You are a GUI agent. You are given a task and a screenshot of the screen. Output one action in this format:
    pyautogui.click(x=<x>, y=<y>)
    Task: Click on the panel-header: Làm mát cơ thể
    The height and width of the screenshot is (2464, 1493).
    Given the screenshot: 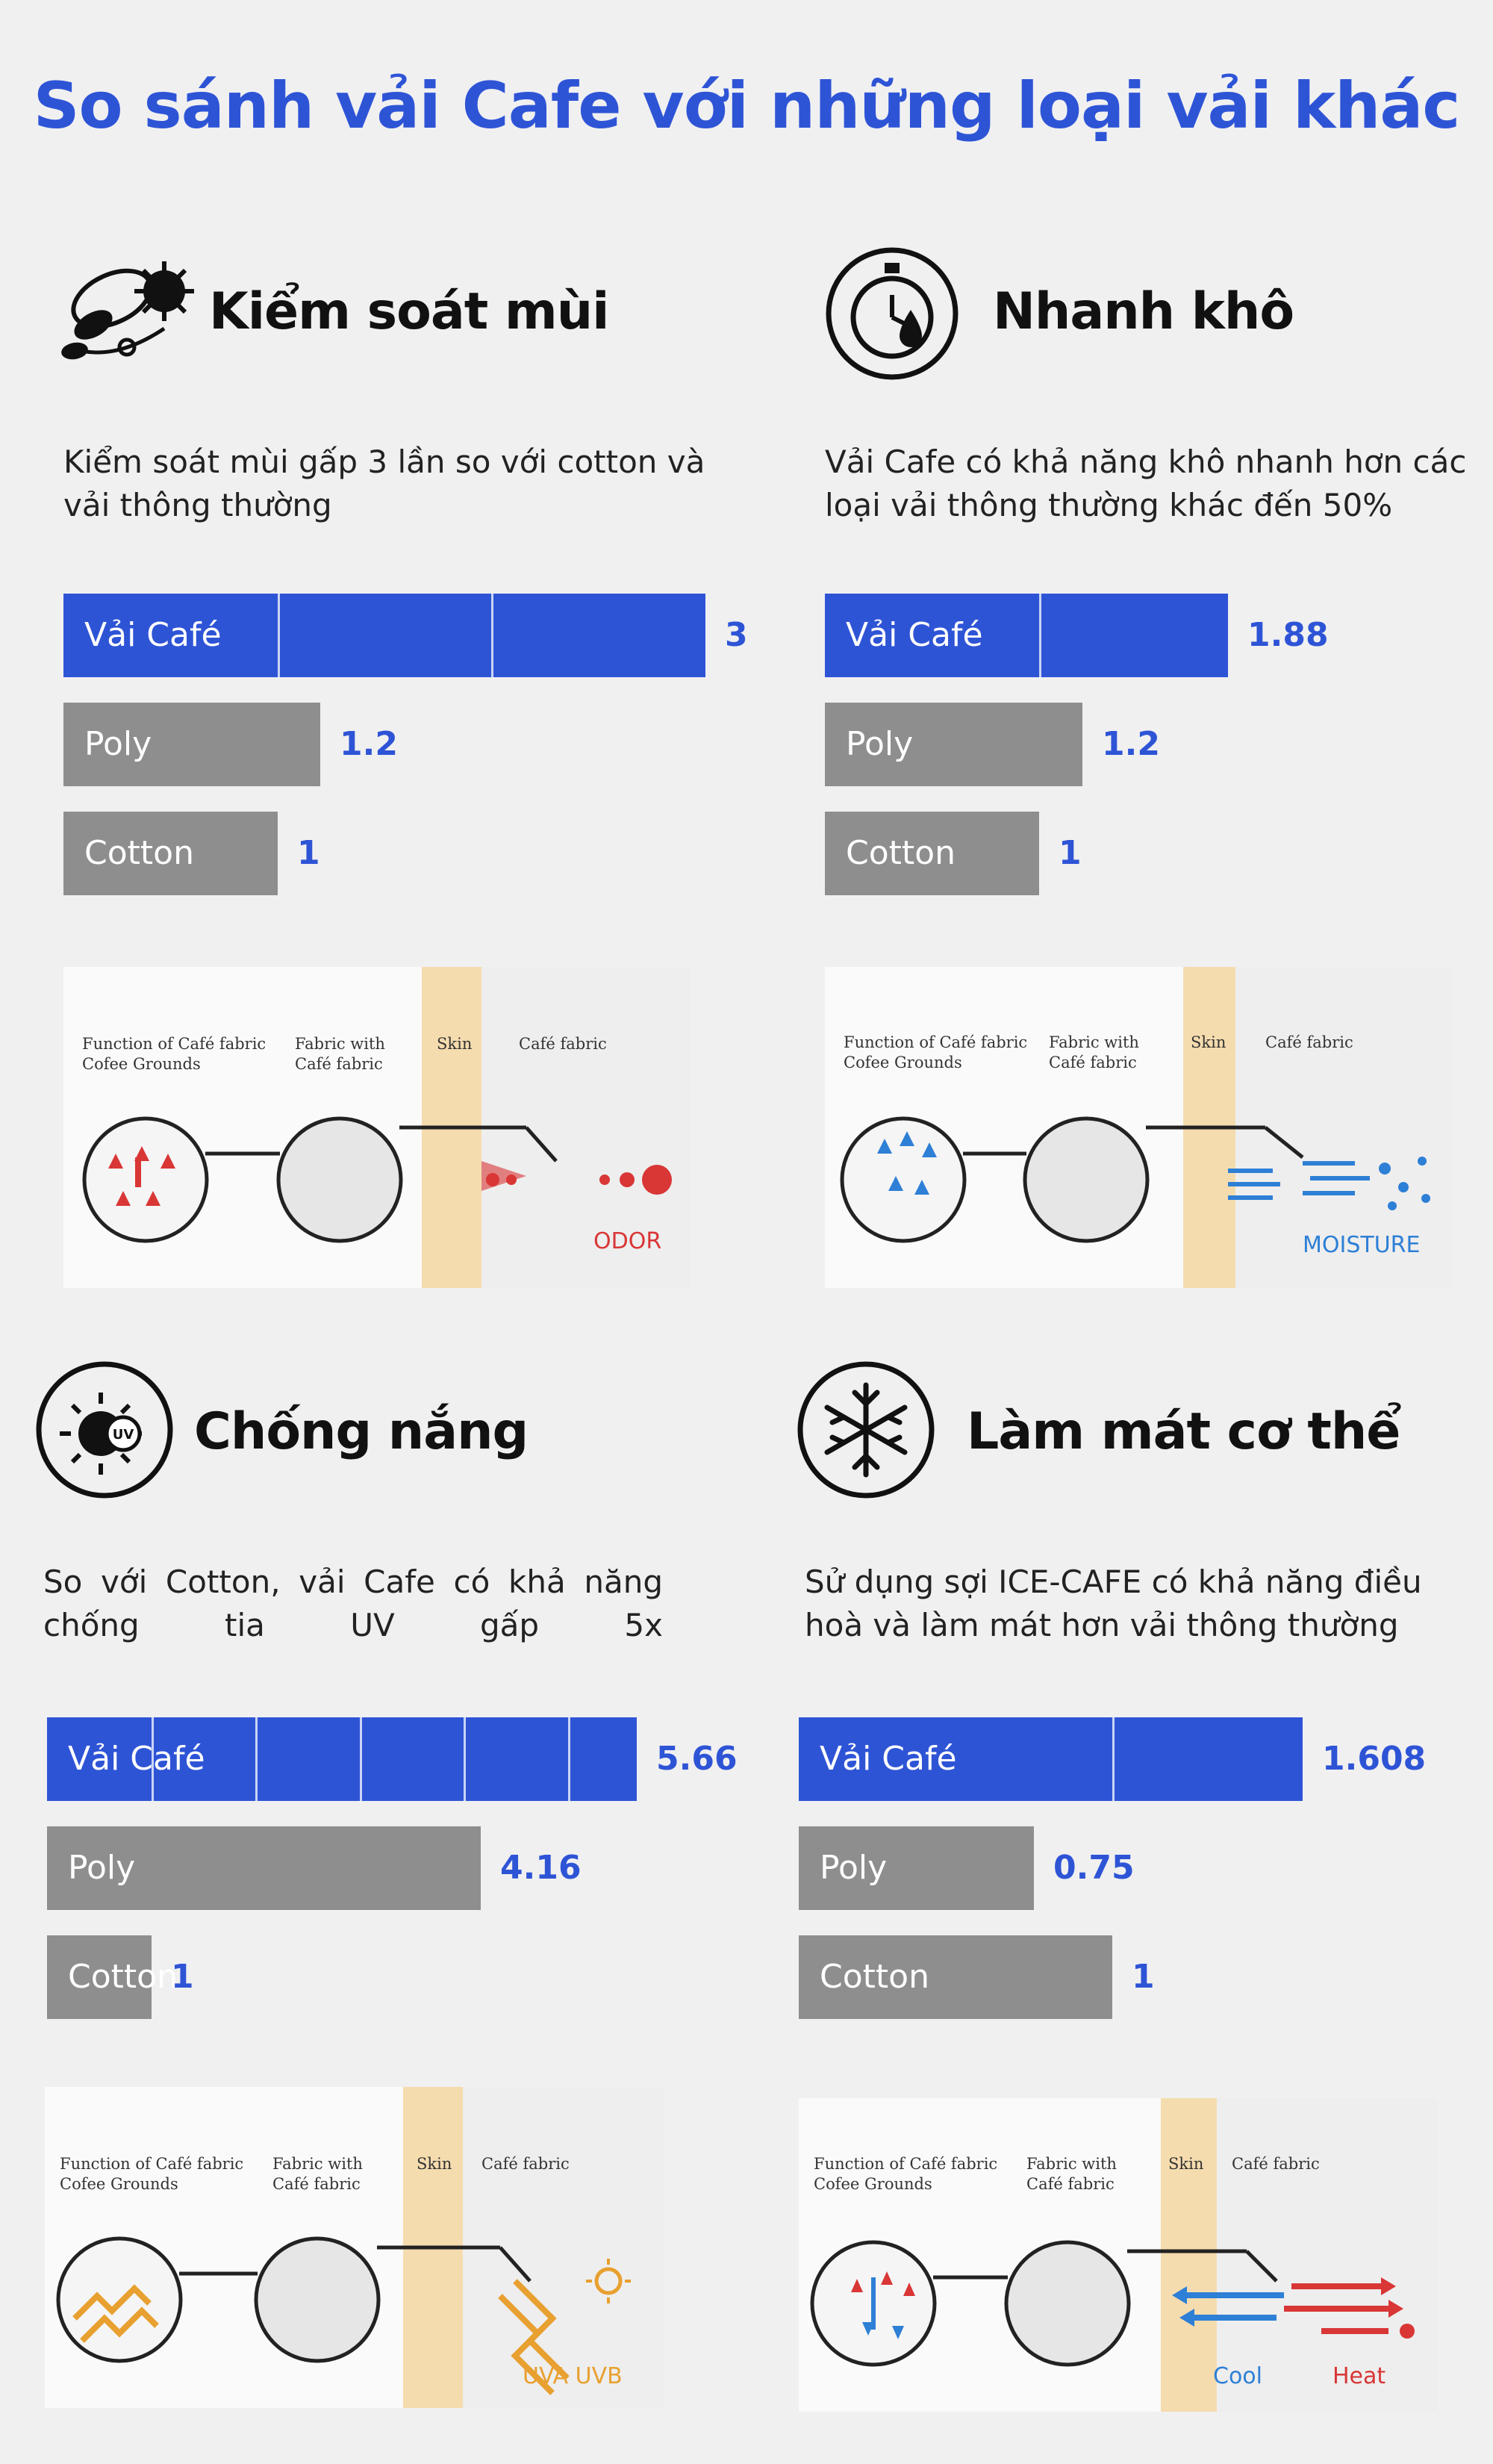 What is the action you would take?
    pyautogui.click(x=1144, y=1430)
    